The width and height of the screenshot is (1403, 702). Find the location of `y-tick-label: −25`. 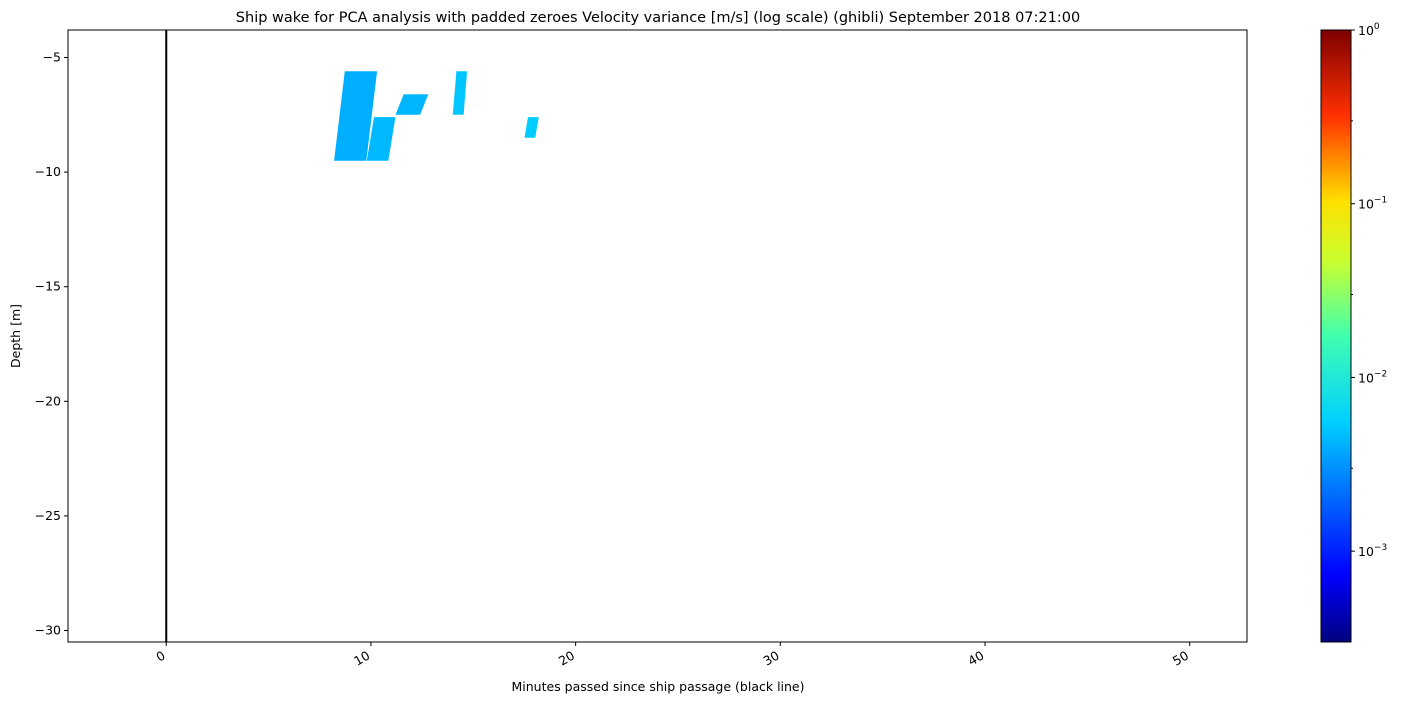

y-tick-label: −25 is located at coordinates (48, 515).